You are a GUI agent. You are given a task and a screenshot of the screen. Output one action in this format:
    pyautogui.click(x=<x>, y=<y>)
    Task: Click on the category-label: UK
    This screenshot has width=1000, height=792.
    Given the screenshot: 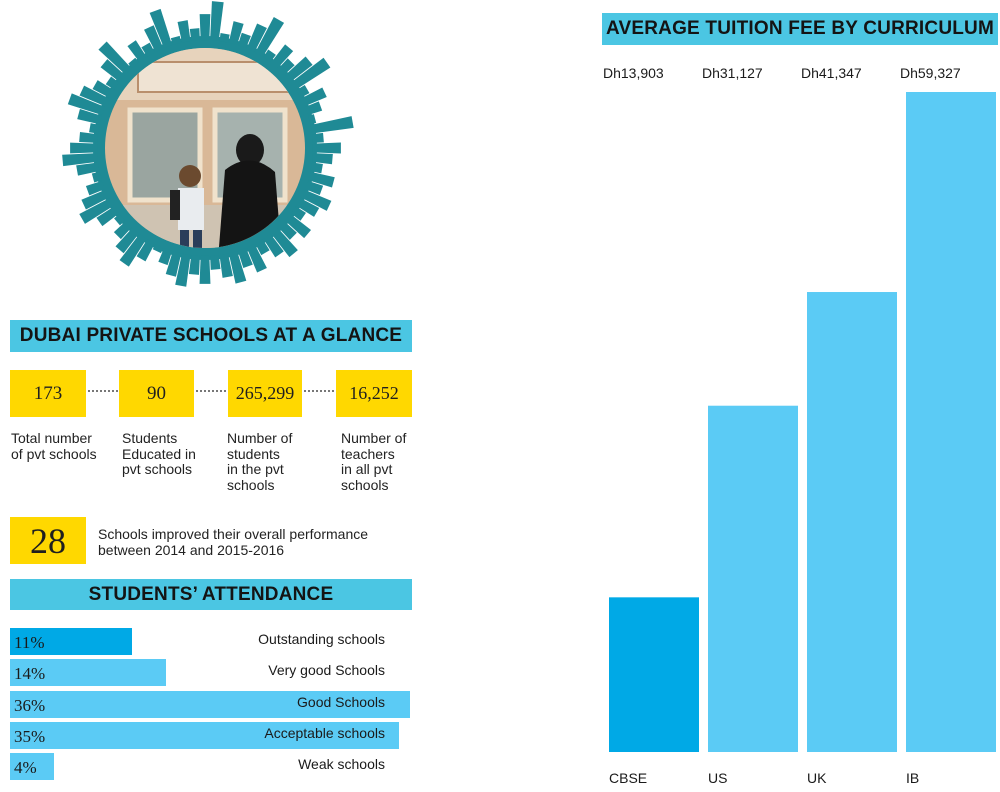 What is the action you would take?
    pyautogui.click(x=817, y=778)
    